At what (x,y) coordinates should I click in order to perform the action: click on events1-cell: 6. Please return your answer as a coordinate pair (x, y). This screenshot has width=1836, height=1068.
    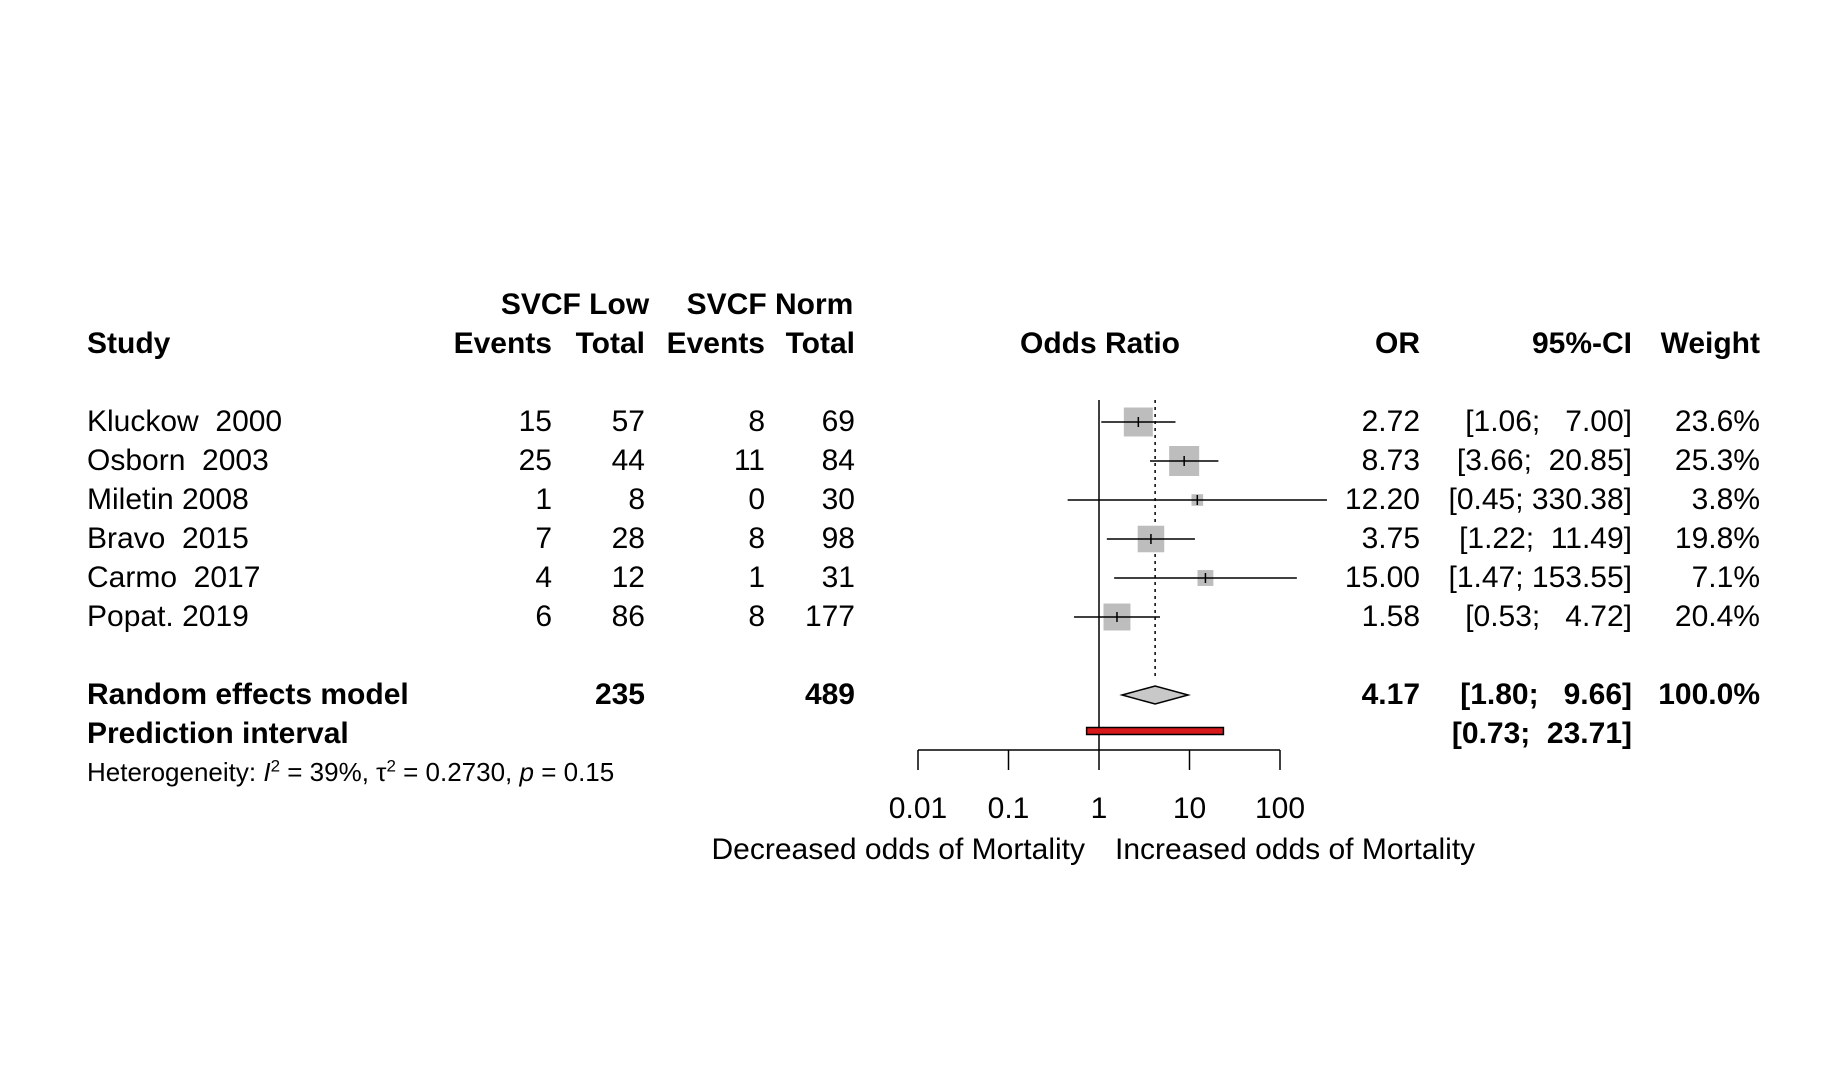
    Looking at the image, I should click on (543, 616).